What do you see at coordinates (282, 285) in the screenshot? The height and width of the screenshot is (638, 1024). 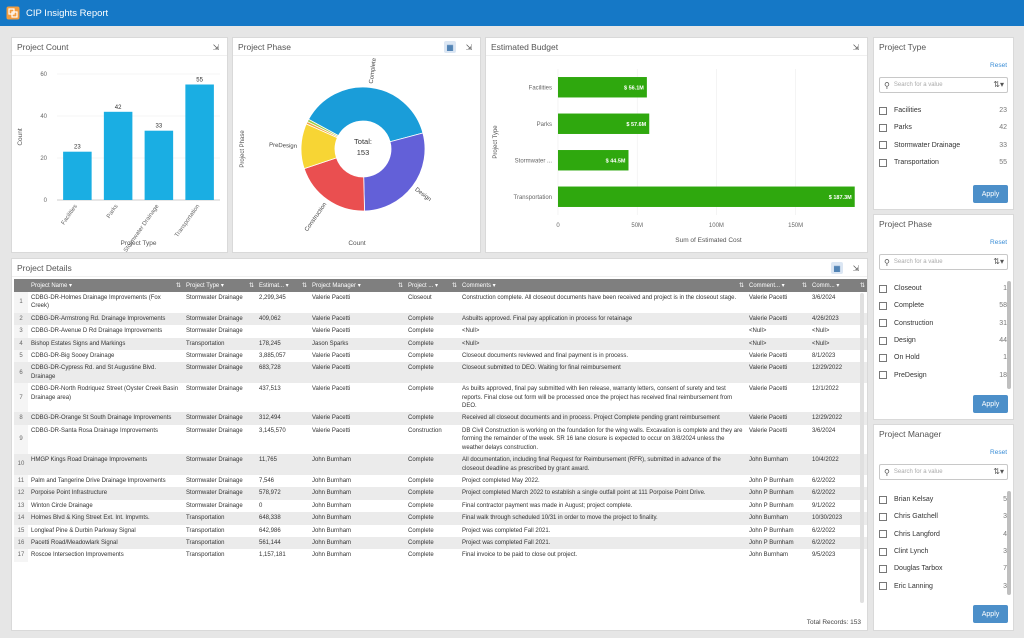 I see `column-header: Estimat... ▾ ⇅` at bounding box center [282, 285].